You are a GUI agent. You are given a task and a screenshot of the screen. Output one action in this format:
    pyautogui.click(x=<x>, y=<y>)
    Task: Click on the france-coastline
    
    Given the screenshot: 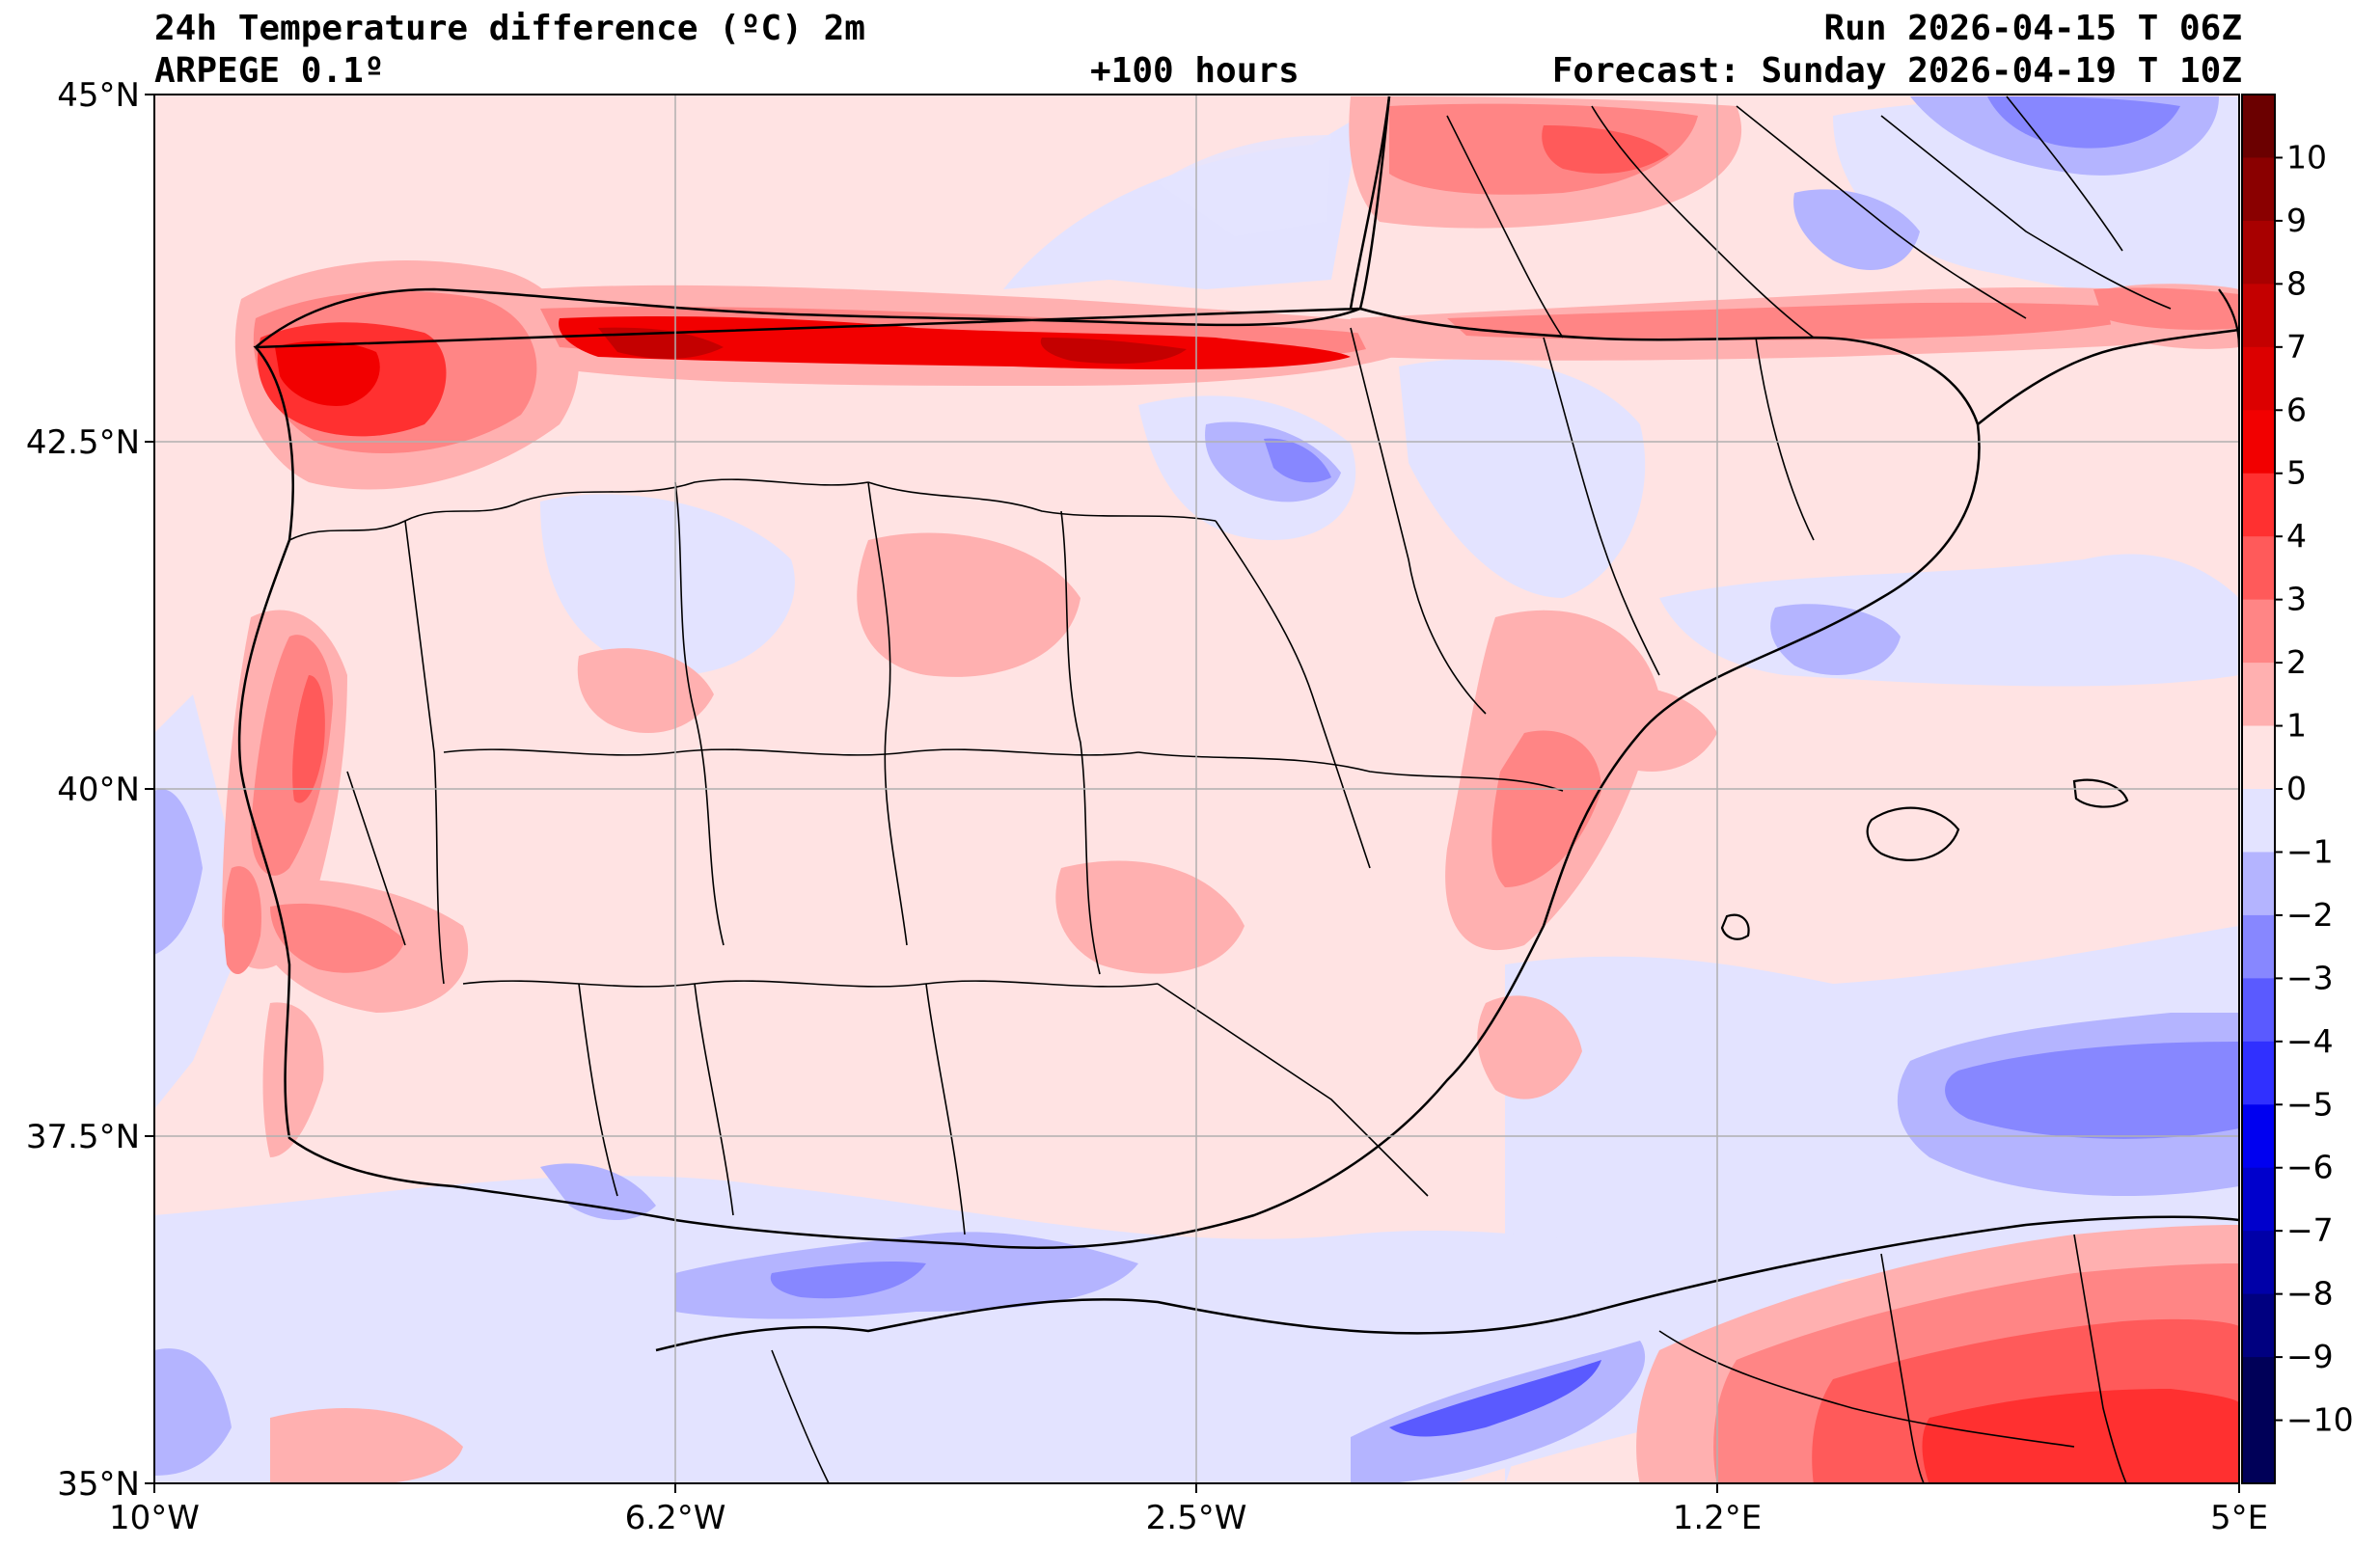 What is the action you would take?
    pyautogui.click(x=1794, y=260)
    